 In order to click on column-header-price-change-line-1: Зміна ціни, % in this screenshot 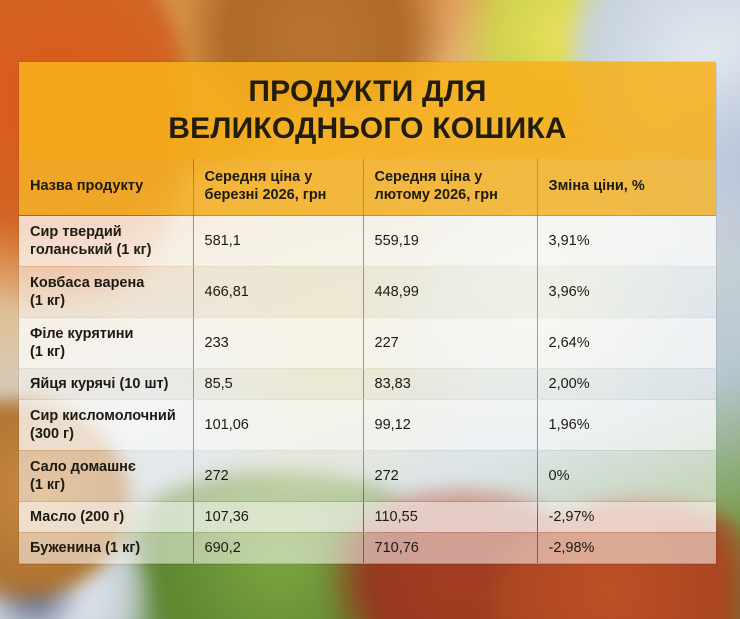, I will do `click(596, 185)`.